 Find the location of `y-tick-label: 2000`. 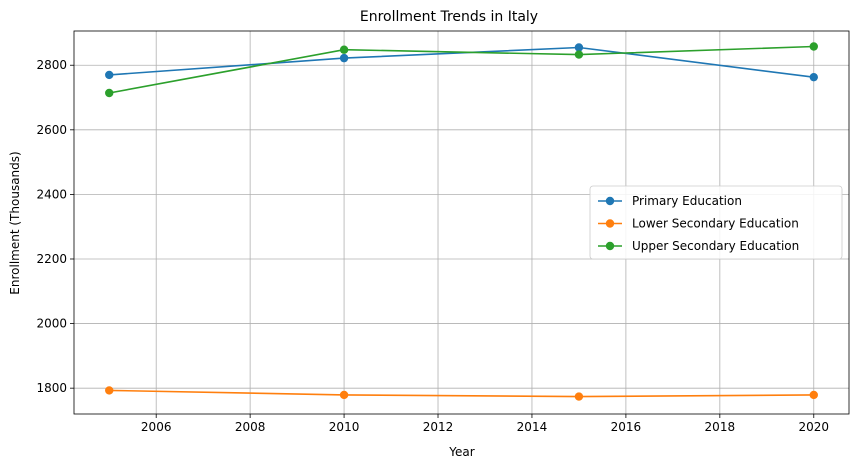

y-tick-label: 2000 is located at coordinates (51, 324).